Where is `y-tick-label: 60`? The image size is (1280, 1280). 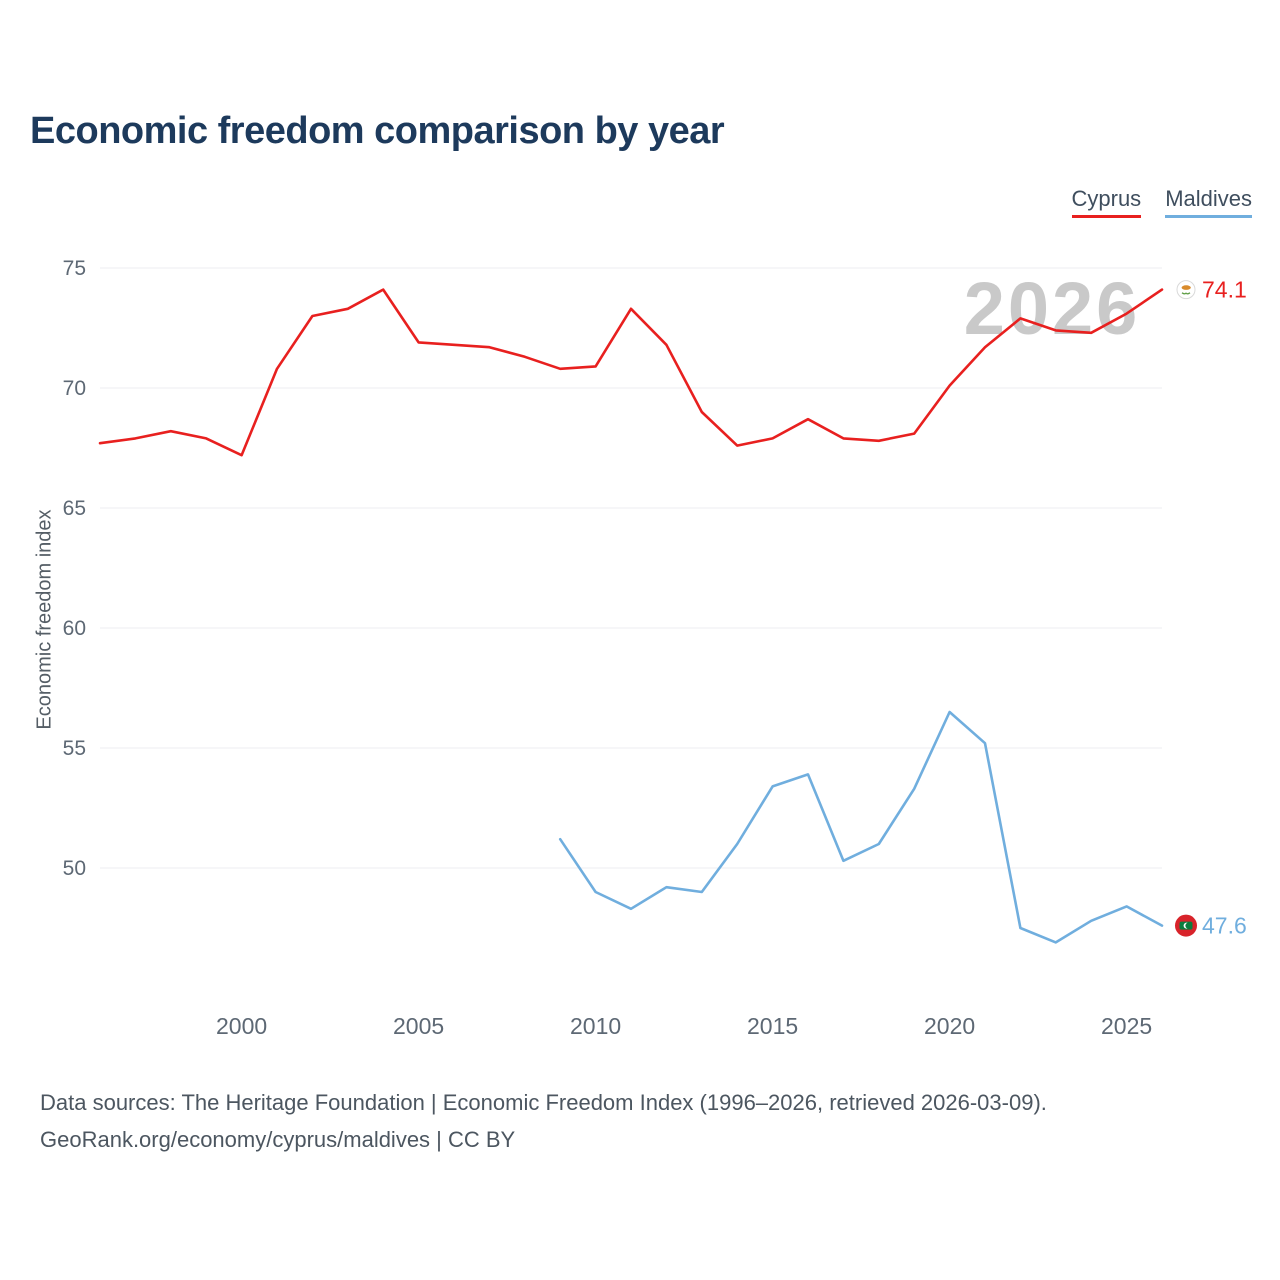
y-tick-label: 60 is located at coordinates (74, 628).